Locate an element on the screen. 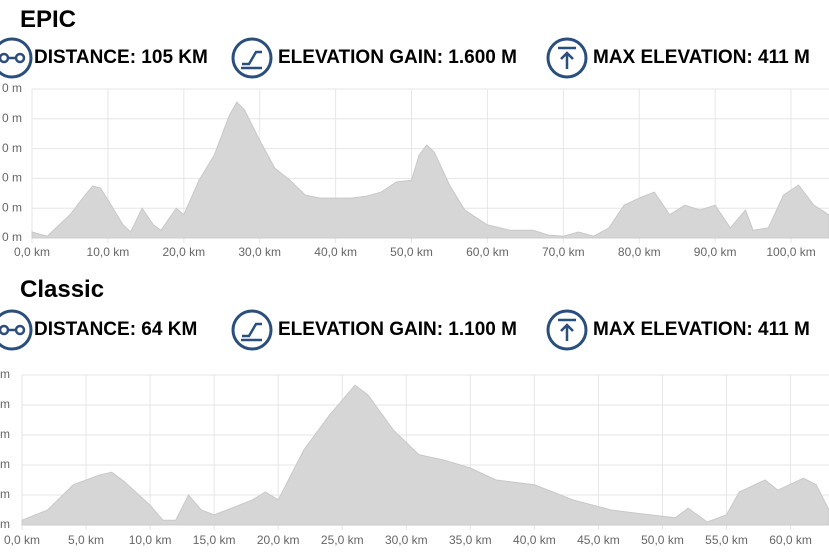  stat-text: DISTANCE: 105 KM is located at coordinates (121, 57).